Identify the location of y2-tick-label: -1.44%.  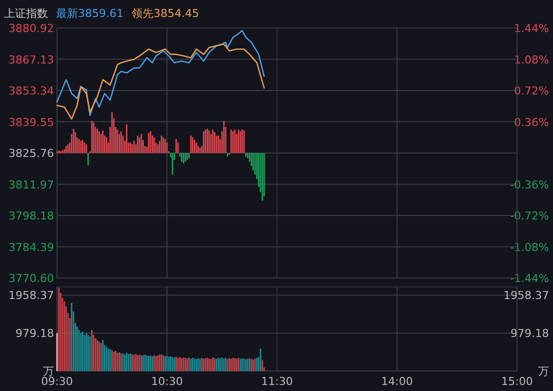
(529, 278).